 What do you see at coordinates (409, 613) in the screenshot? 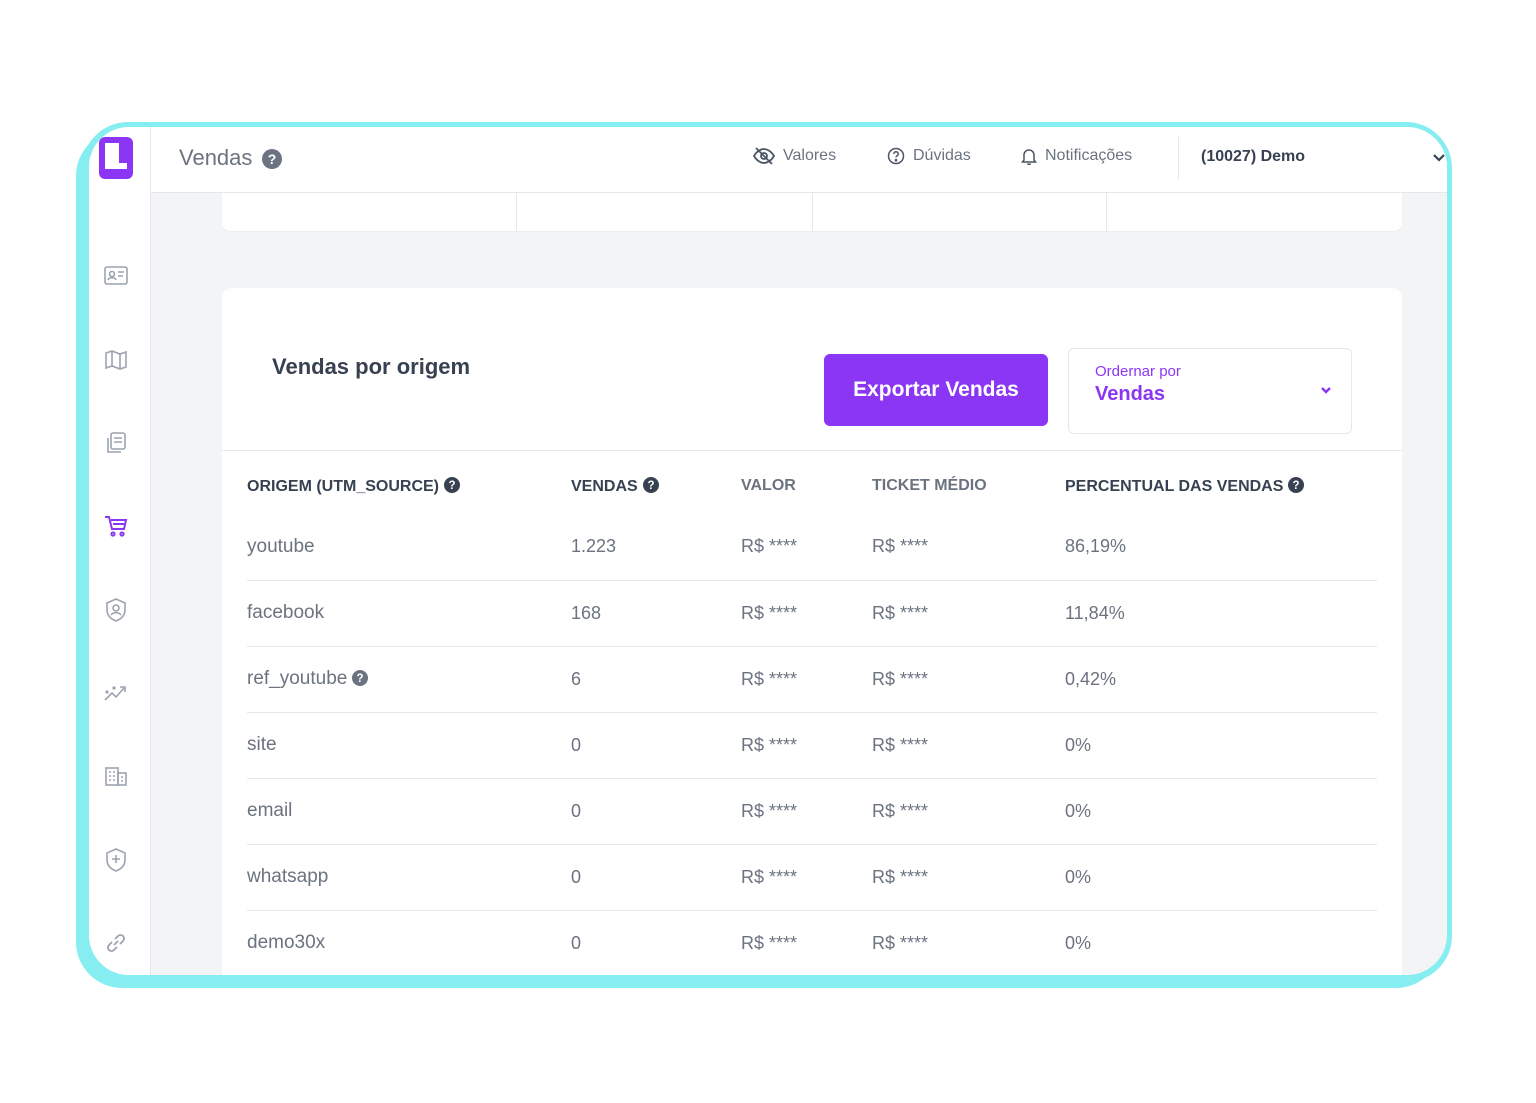
I see `cell-origem: facebook` at bounding box center [409, 613].